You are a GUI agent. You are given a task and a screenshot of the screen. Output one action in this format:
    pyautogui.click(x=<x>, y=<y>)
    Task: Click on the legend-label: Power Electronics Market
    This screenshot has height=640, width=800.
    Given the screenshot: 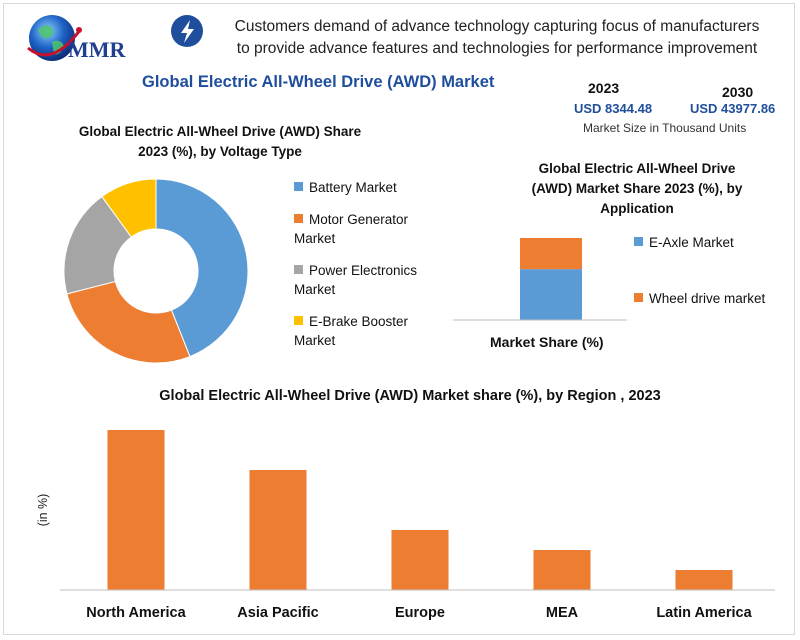 What is the action you would take?
    pyautogui.click(x=356, y=280)
    